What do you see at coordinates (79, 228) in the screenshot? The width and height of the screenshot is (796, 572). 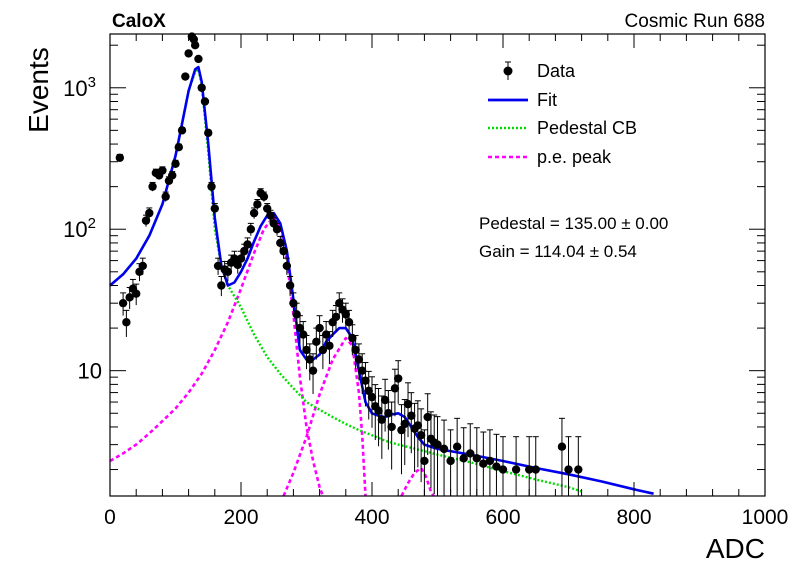 I see `y-tick-label: 10²` at bounding box center [79, 228].